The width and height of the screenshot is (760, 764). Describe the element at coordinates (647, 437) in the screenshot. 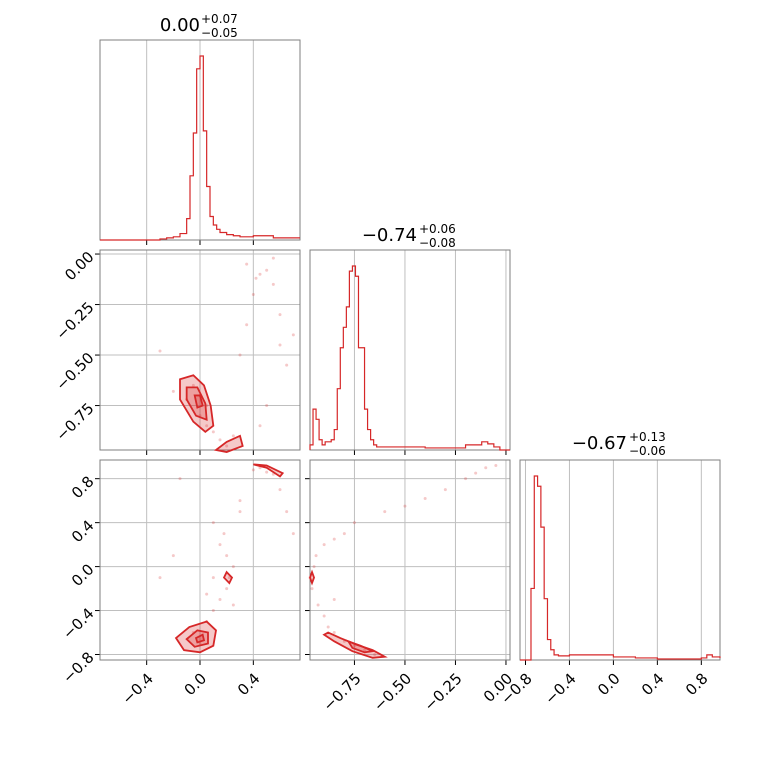

I see `title-2-plus: +0.13` at that location.